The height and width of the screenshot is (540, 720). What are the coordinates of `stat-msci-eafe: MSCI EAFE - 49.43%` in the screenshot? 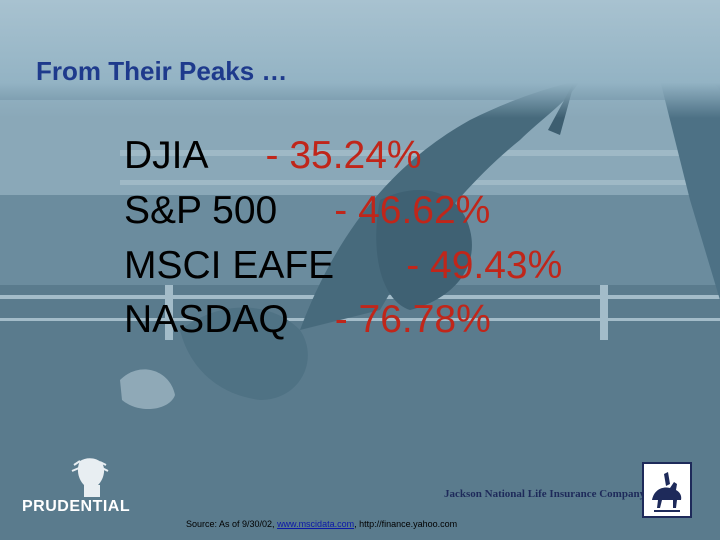 It's located at (343, 265).